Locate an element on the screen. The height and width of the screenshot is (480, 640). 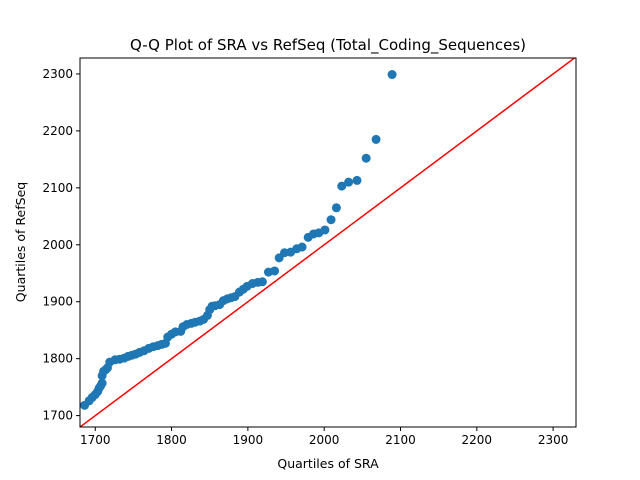
y-tick-label: 2200 is located at coordinates (57, 131).